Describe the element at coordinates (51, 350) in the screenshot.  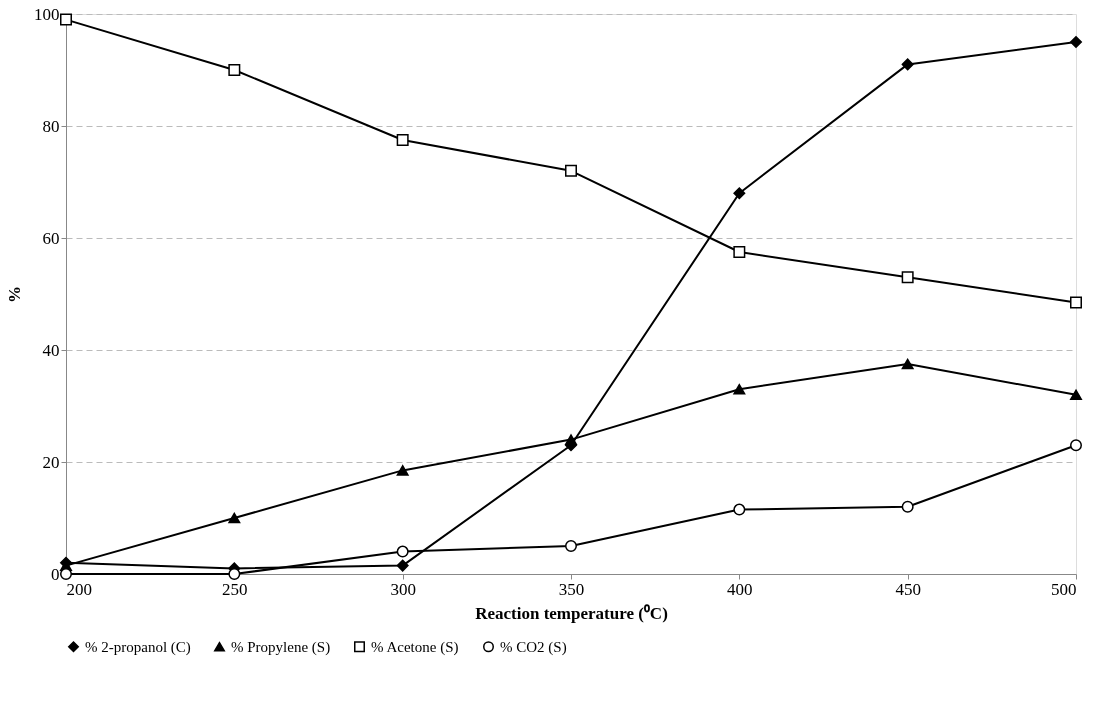
I see `y-tick-label: 40` at that location.